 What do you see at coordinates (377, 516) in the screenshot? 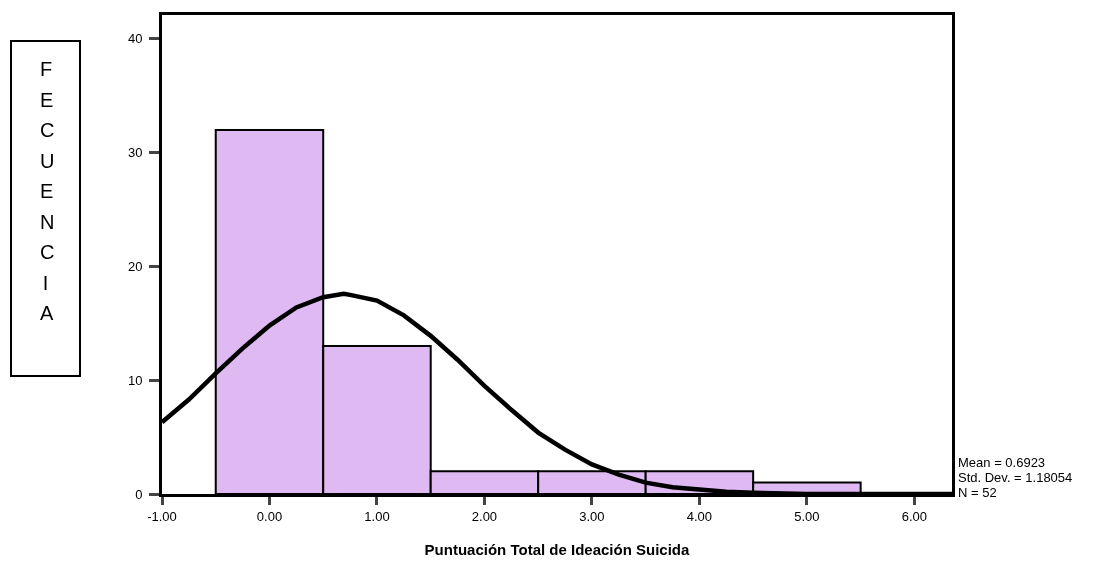
I see `x-tick-label: 1.00` at bounding box center [377, 516].